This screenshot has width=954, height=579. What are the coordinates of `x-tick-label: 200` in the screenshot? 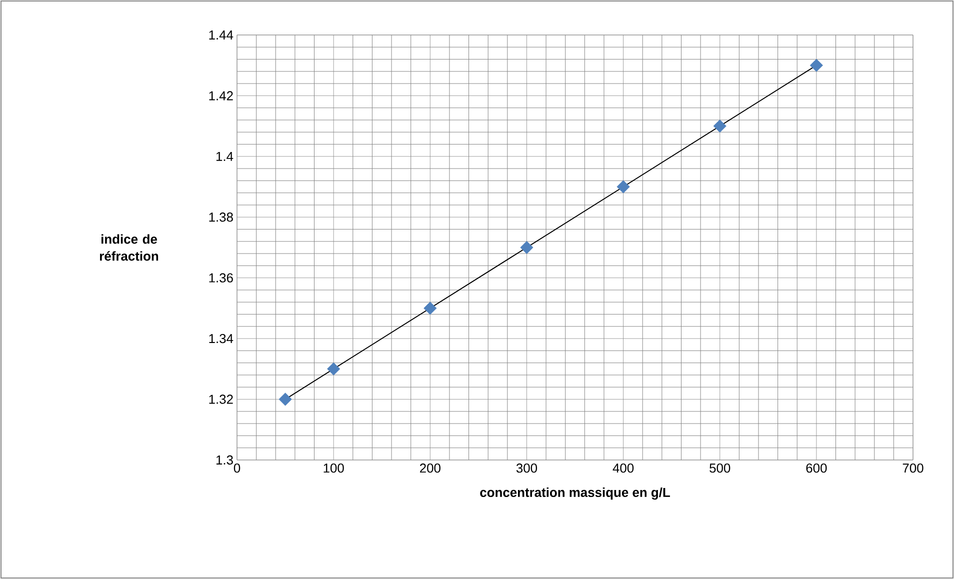 It's located at (430, 468).